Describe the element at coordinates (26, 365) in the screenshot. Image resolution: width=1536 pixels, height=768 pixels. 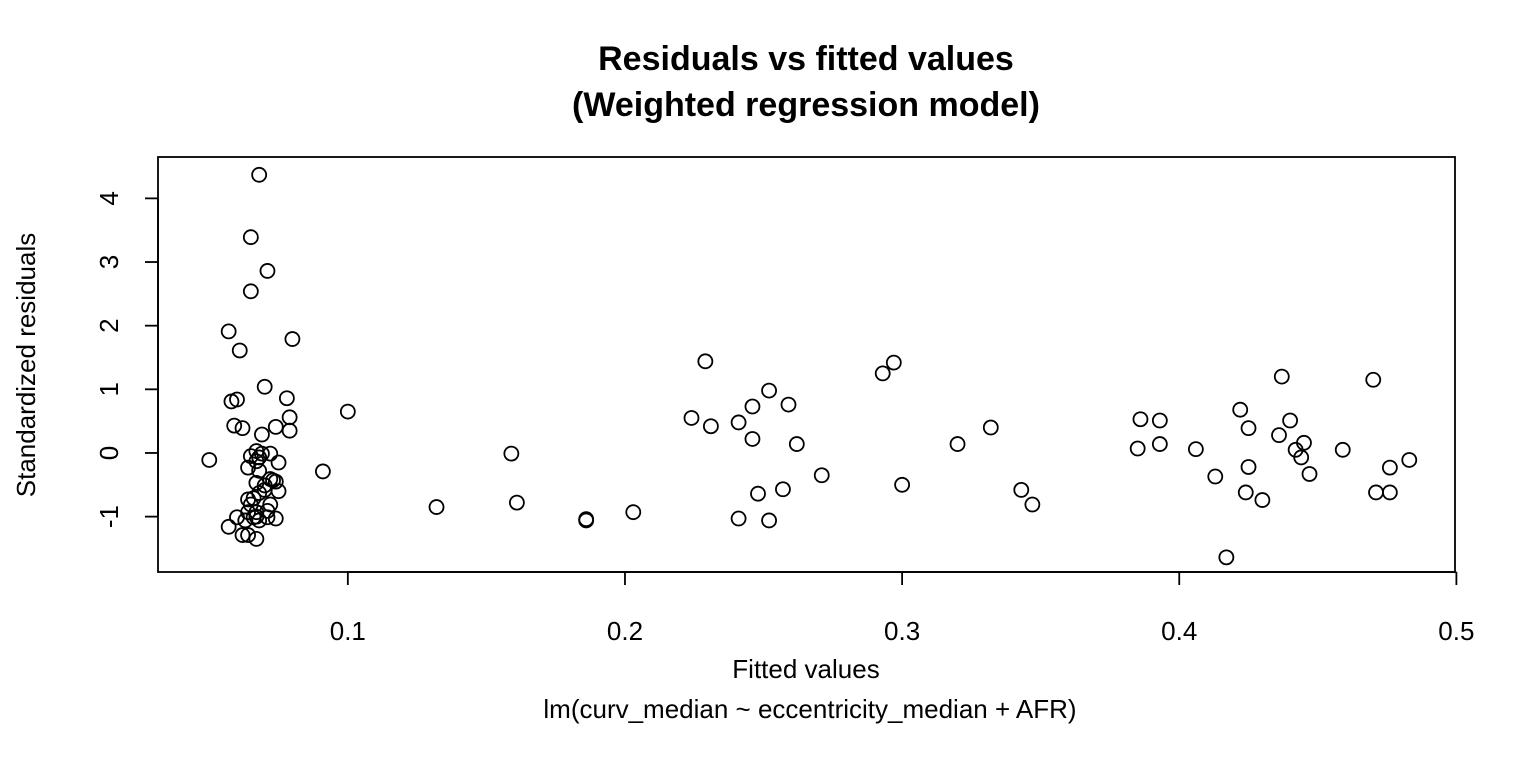
I see `y-axis-label: Standardized residuals` at that location.